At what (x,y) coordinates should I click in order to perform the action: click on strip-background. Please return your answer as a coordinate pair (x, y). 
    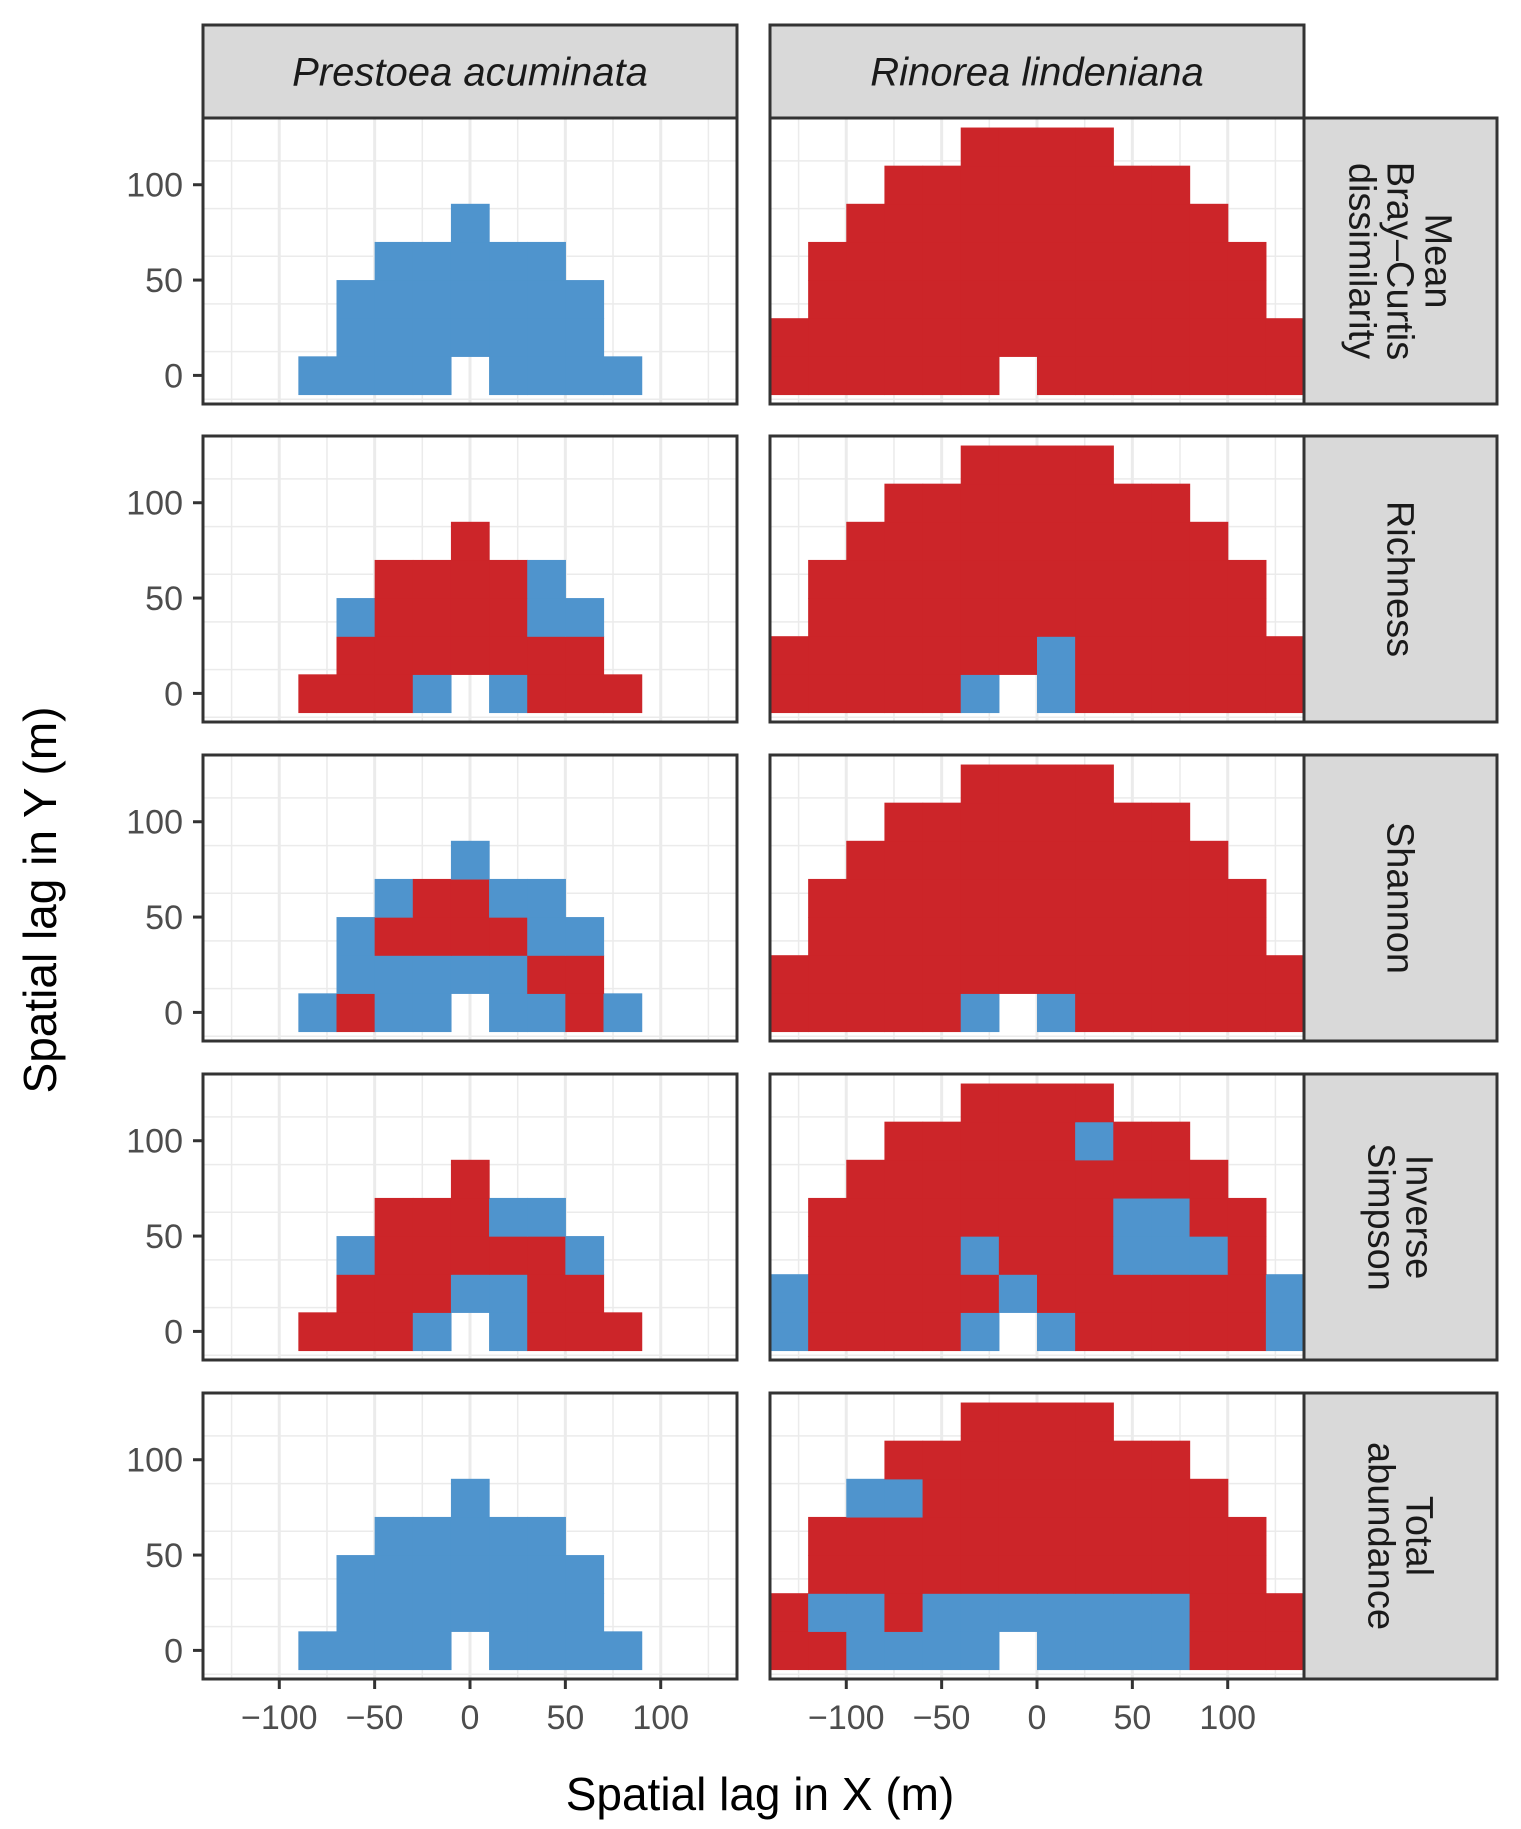
    Looking at the image, I should click on (1400, 261).